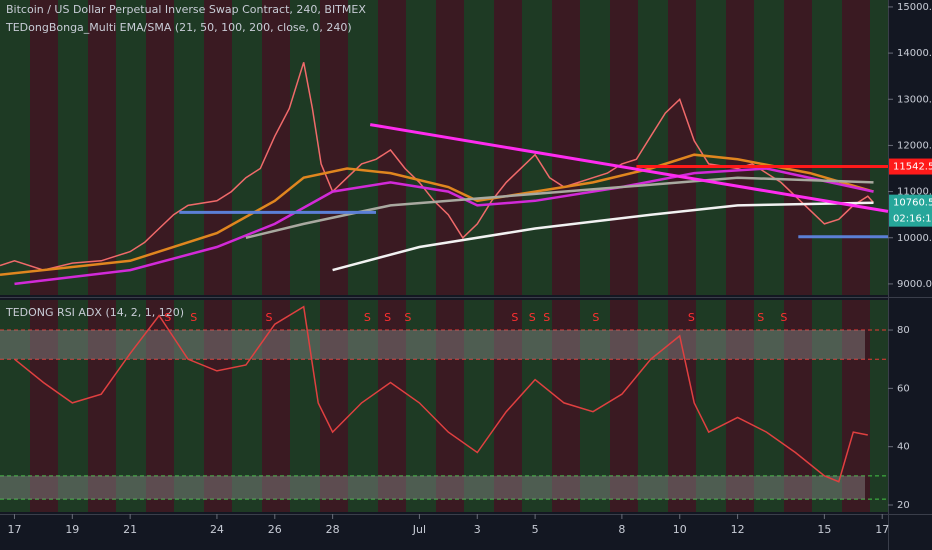  I want to click on x-tick-label: 24, so click(217, 529).